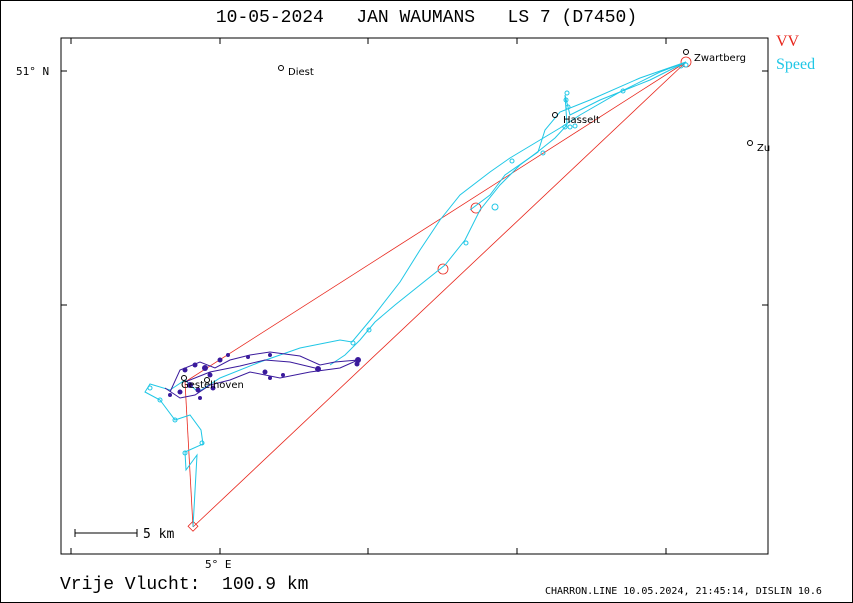  I want to click on vv-marker, so click(443, 269).